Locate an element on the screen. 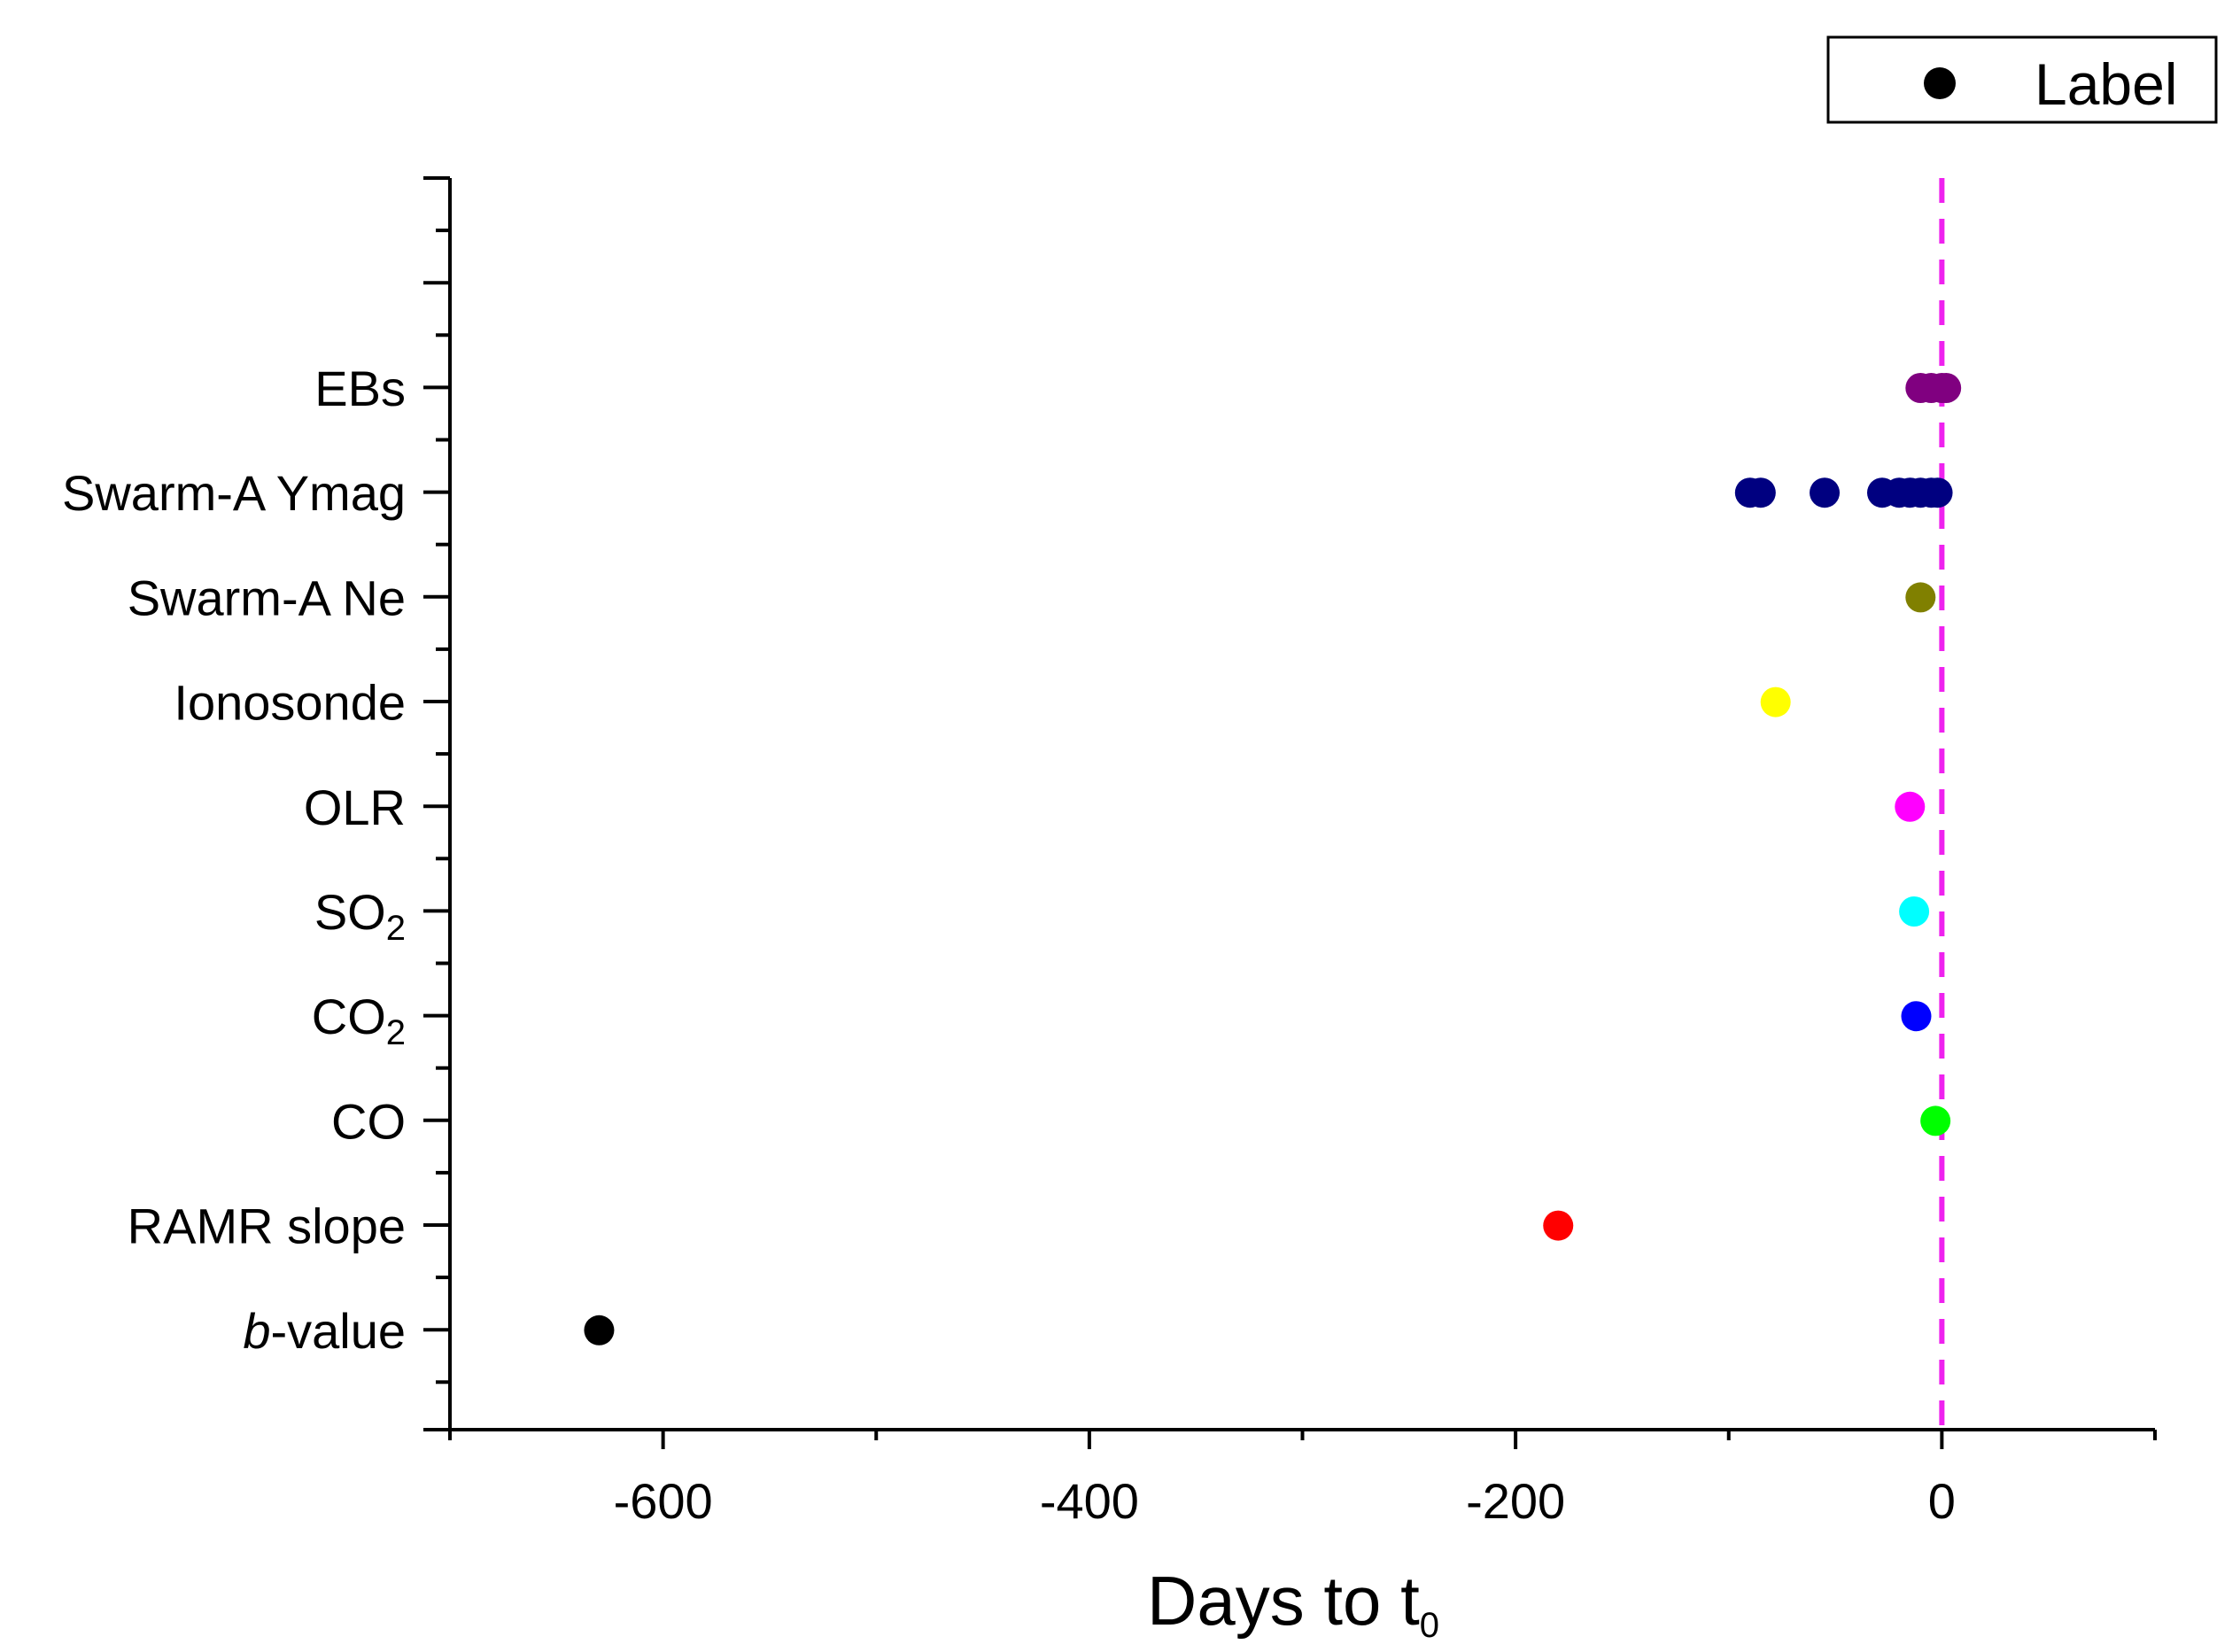  point-so2 is located at coordinates (1914, 912).